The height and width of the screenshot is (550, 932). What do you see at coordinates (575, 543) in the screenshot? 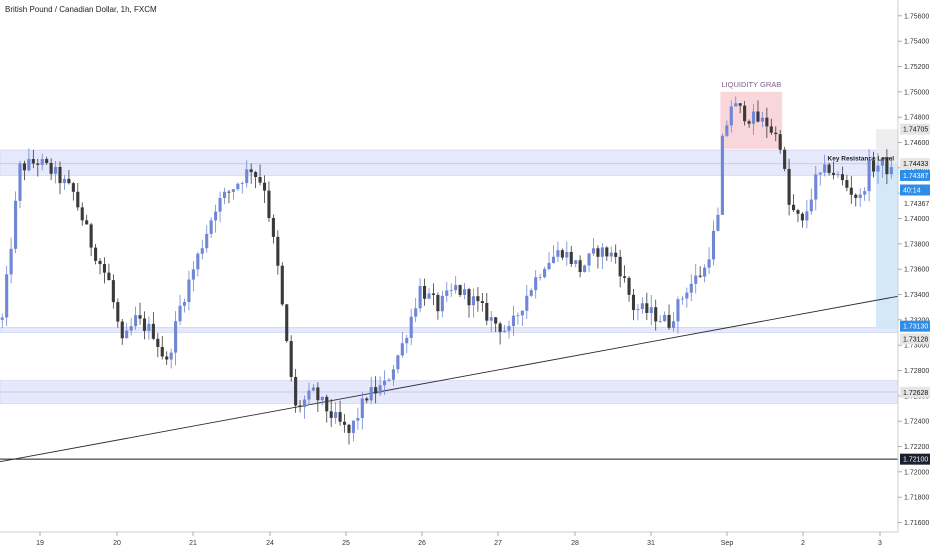
I see `x-tick-label: 28` at bounding box center [575, 543].